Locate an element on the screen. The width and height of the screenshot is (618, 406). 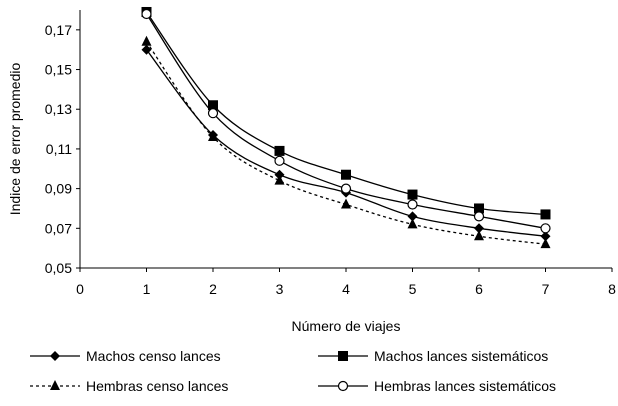
legend-label: Hembras lances sistemáticos is located at coordinates (465, 386).